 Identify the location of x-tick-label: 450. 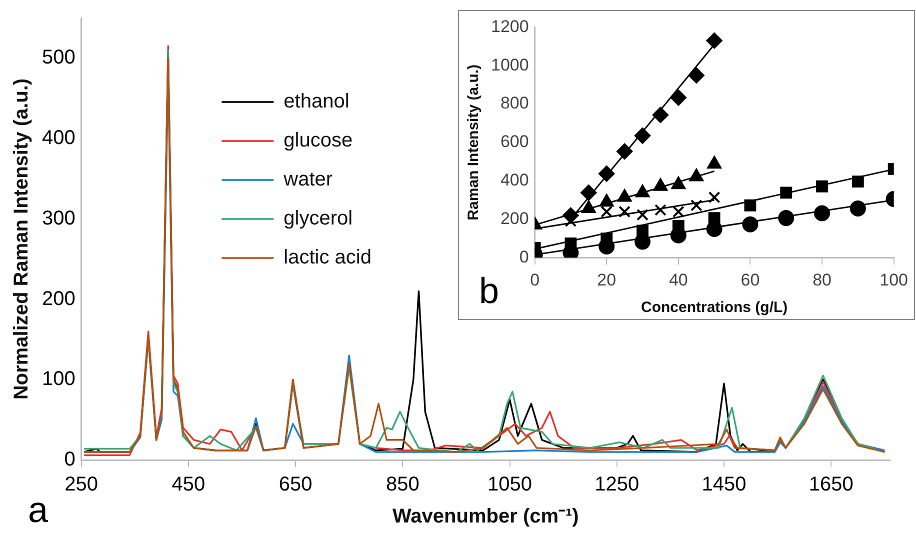
(189, 485).